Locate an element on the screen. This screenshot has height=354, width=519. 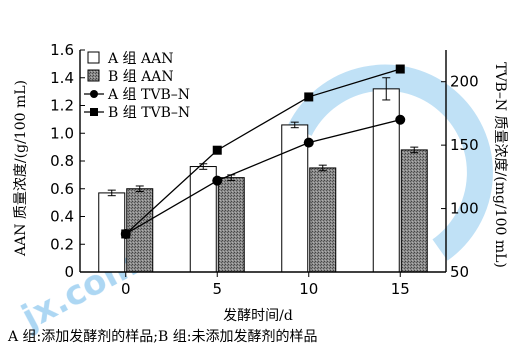
y-right-tick-label: 100 is located at coordinates (464, 209).